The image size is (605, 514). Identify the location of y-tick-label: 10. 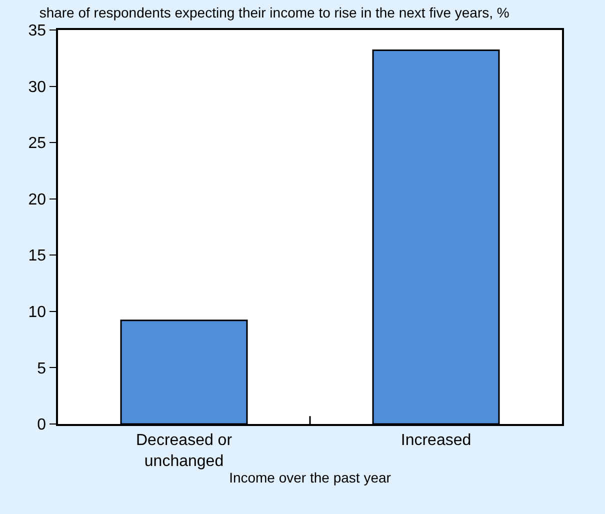
(37, 313).